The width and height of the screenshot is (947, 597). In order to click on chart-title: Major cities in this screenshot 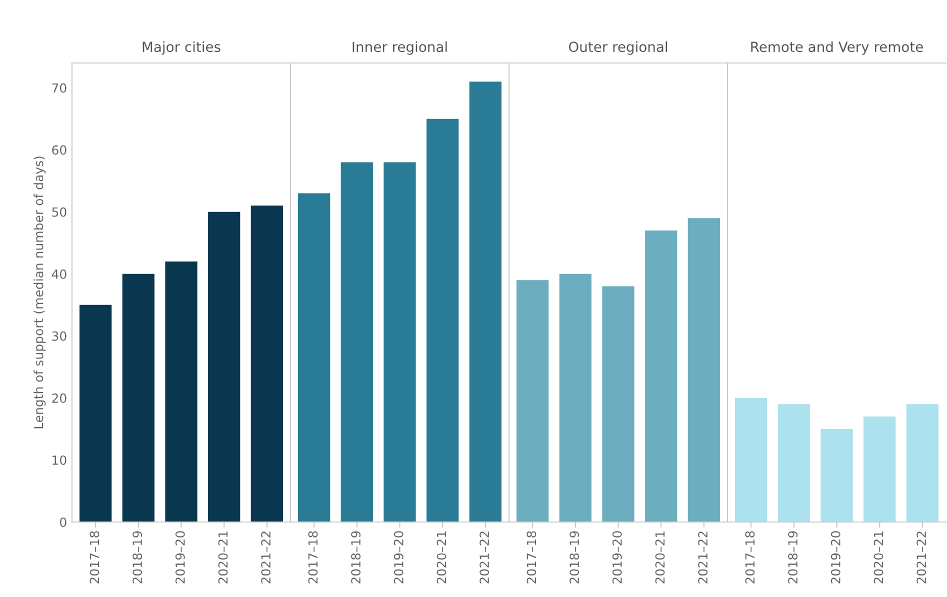, I will do `click(181, 48)`.